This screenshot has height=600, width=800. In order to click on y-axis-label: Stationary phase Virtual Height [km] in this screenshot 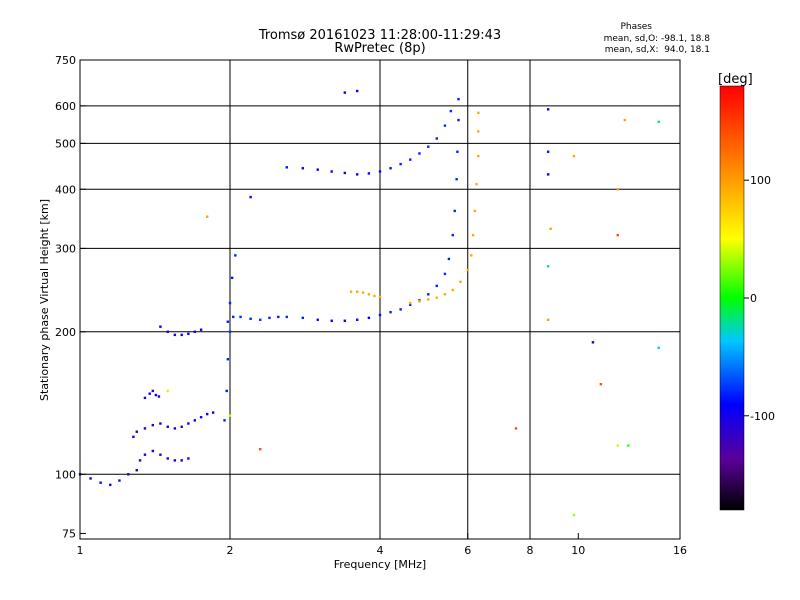, I will do `click(44, 300)`.